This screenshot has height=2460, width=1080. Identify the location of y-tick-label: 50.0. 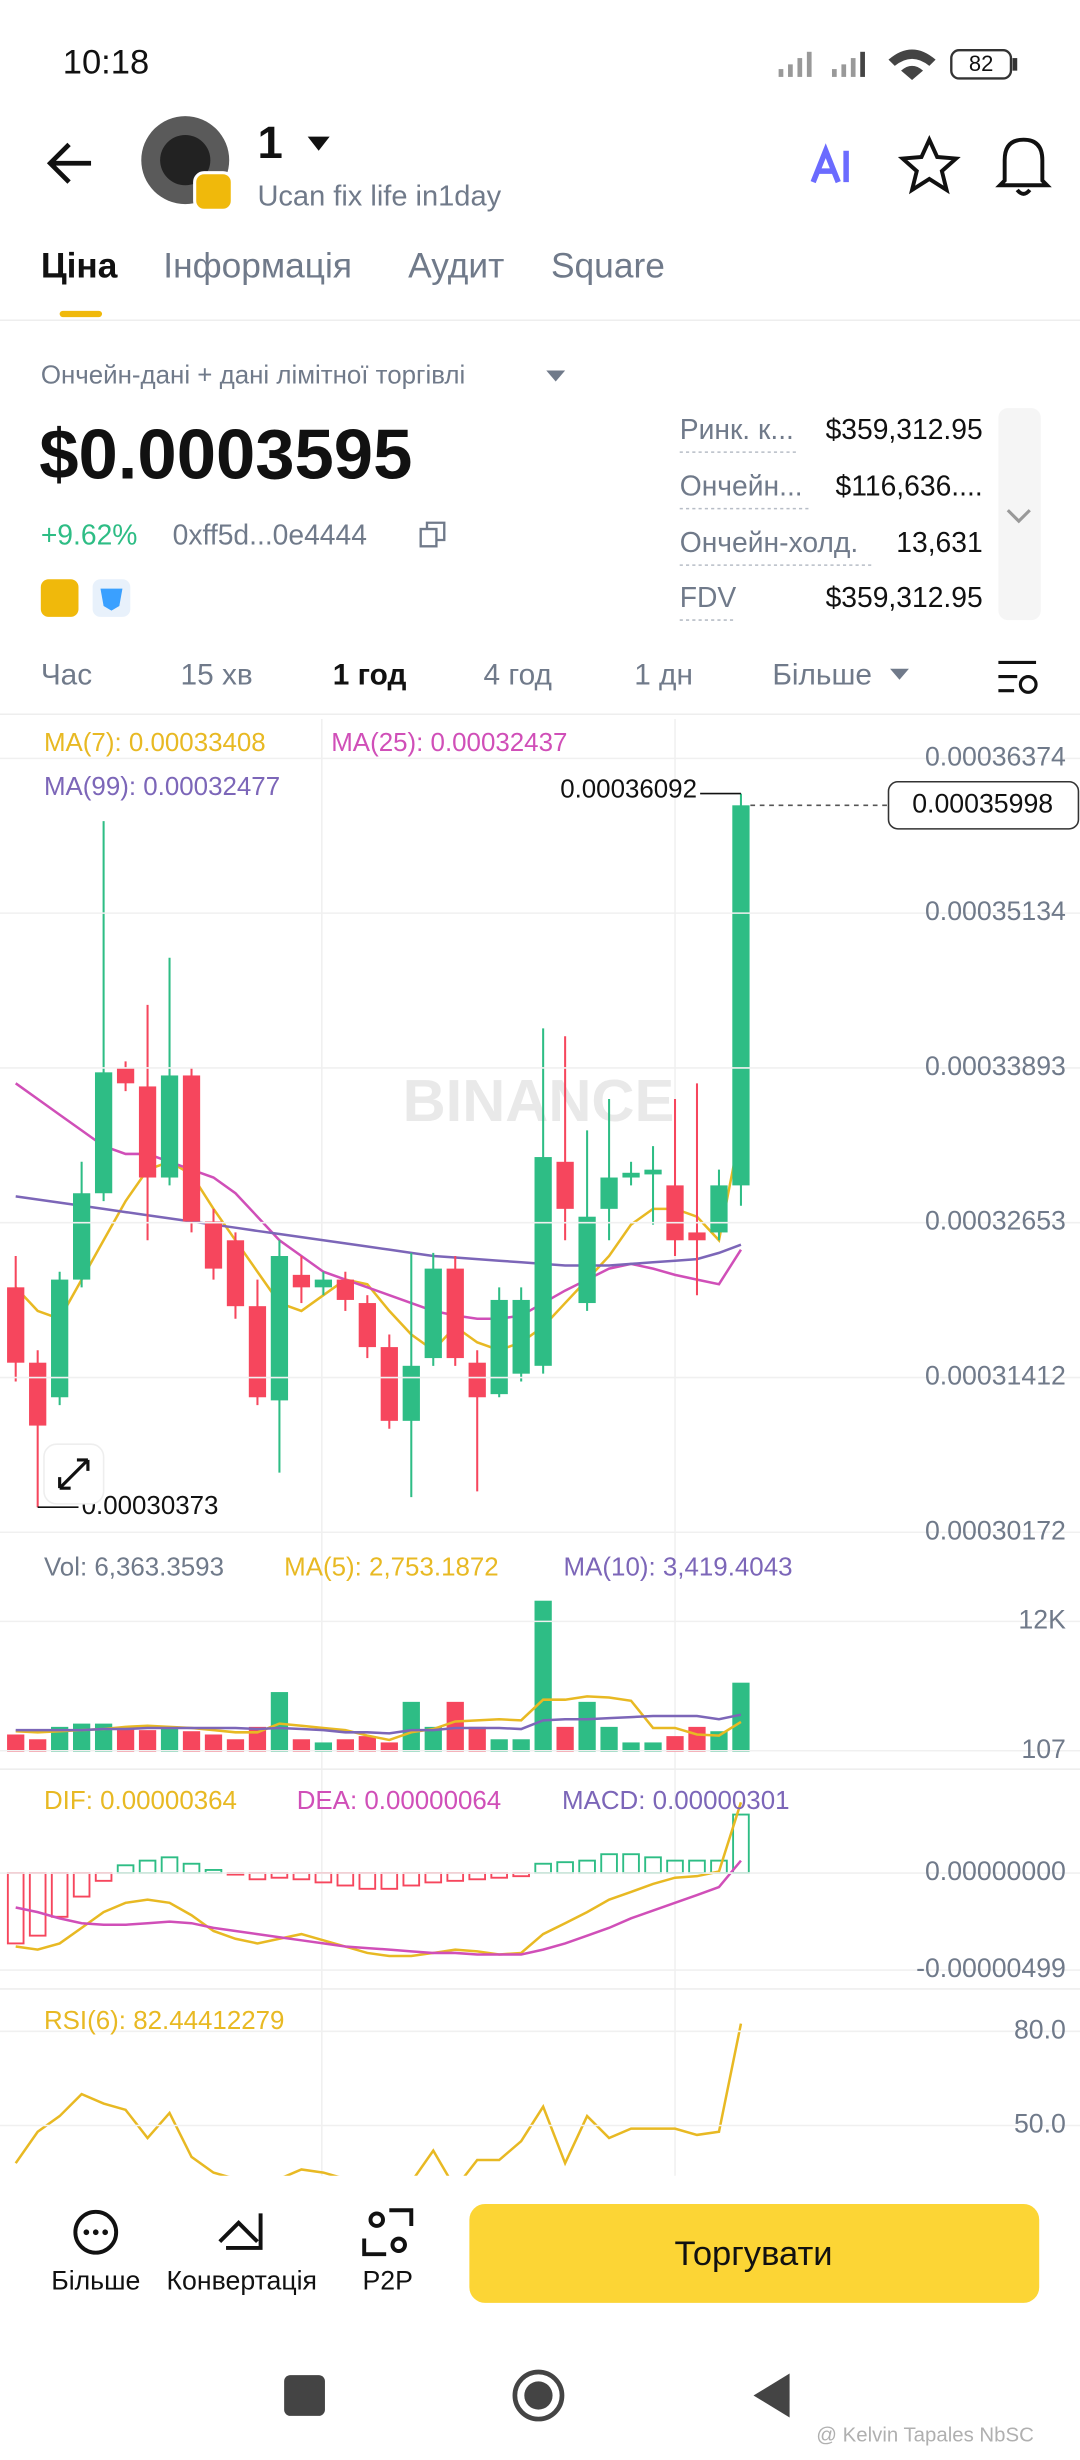
(1040, 2124).